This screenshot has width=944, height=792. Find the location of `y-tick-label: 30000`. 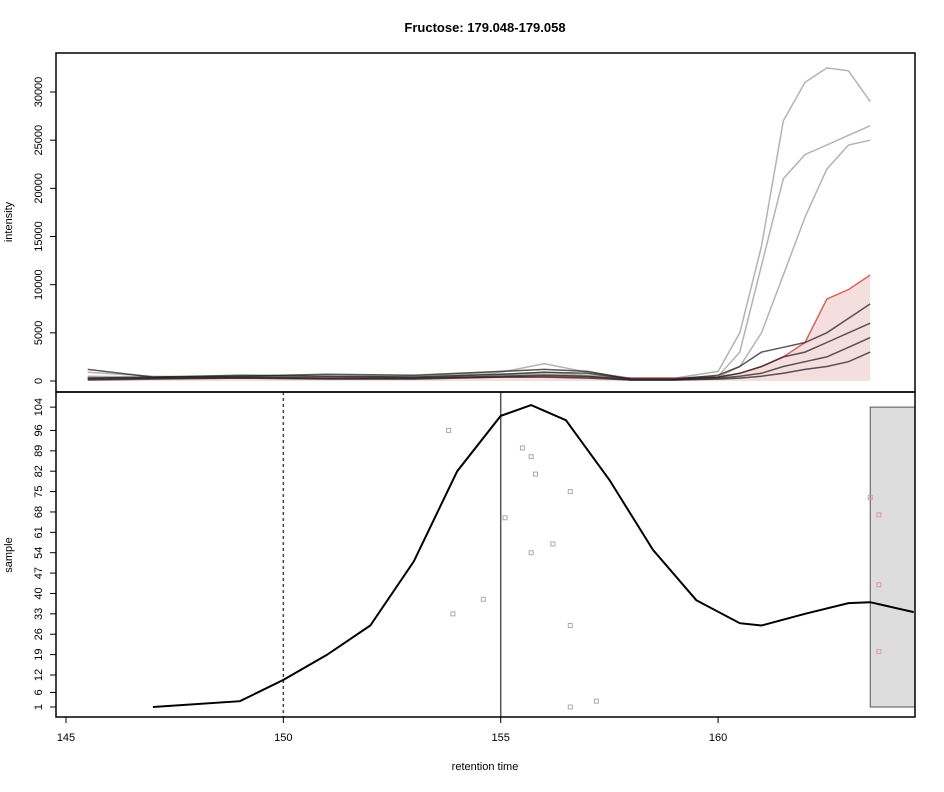

y-tick-label: 30000 is located at coordinates (39, 92).